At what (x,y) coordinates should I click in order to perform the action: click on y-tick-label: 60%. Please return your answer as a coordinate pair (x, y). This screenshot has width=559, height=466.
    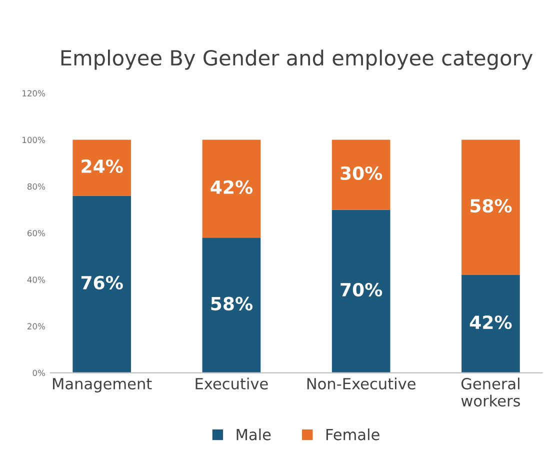
    Looking at the image, I should click on (36, 233).